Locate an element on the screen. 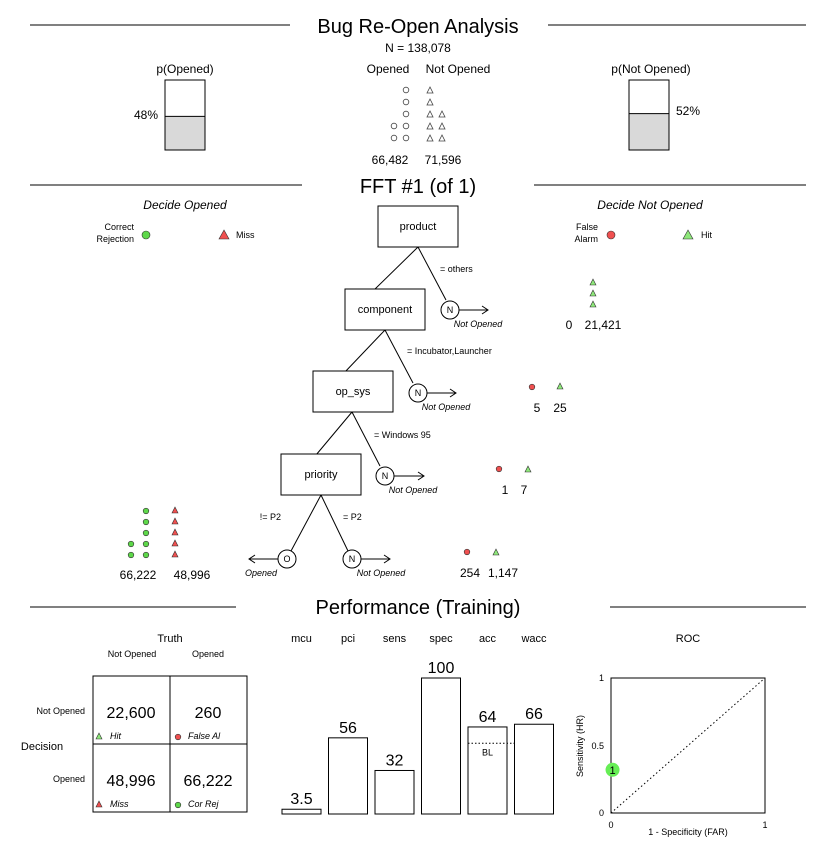  legend-miss: Miss is located at coordinates (245, 235).